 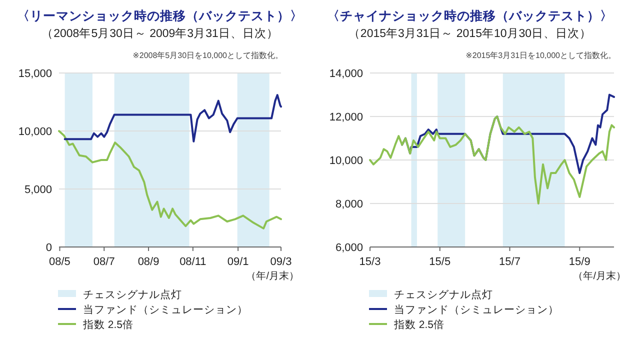 I want to click on x-tick-label: 15/7, so click(x=509, y=262).